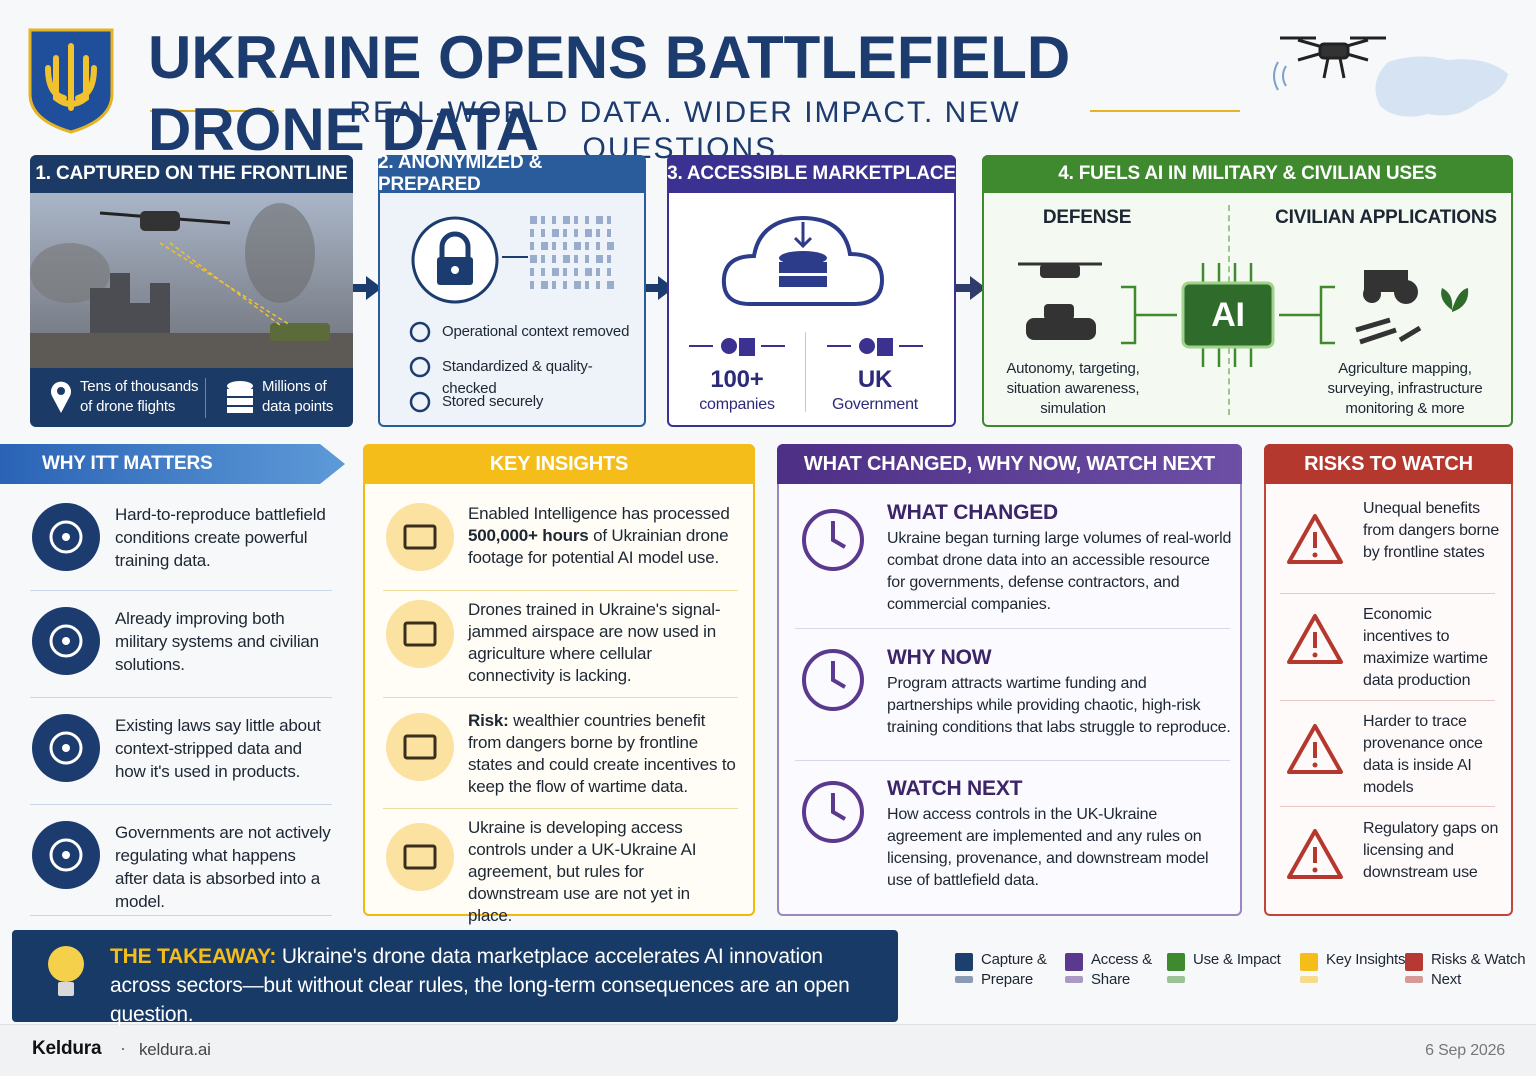 This screenshot has height=1076, width=1536. I want to click on stat: Tens of thousands of drone flights, so click(139, 396).